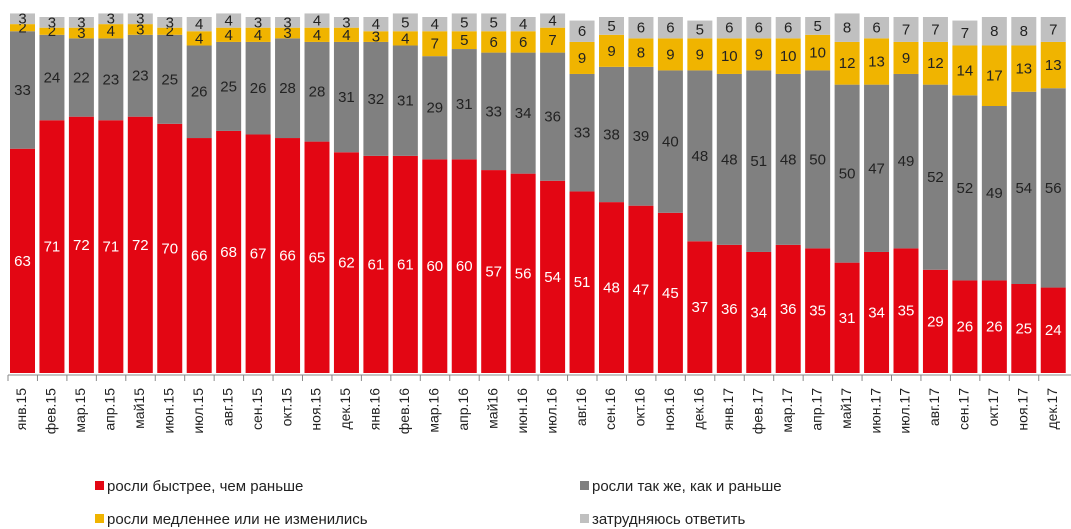  I want to click on legend-label: росли медленнее или не изменились, so click(237, 519).